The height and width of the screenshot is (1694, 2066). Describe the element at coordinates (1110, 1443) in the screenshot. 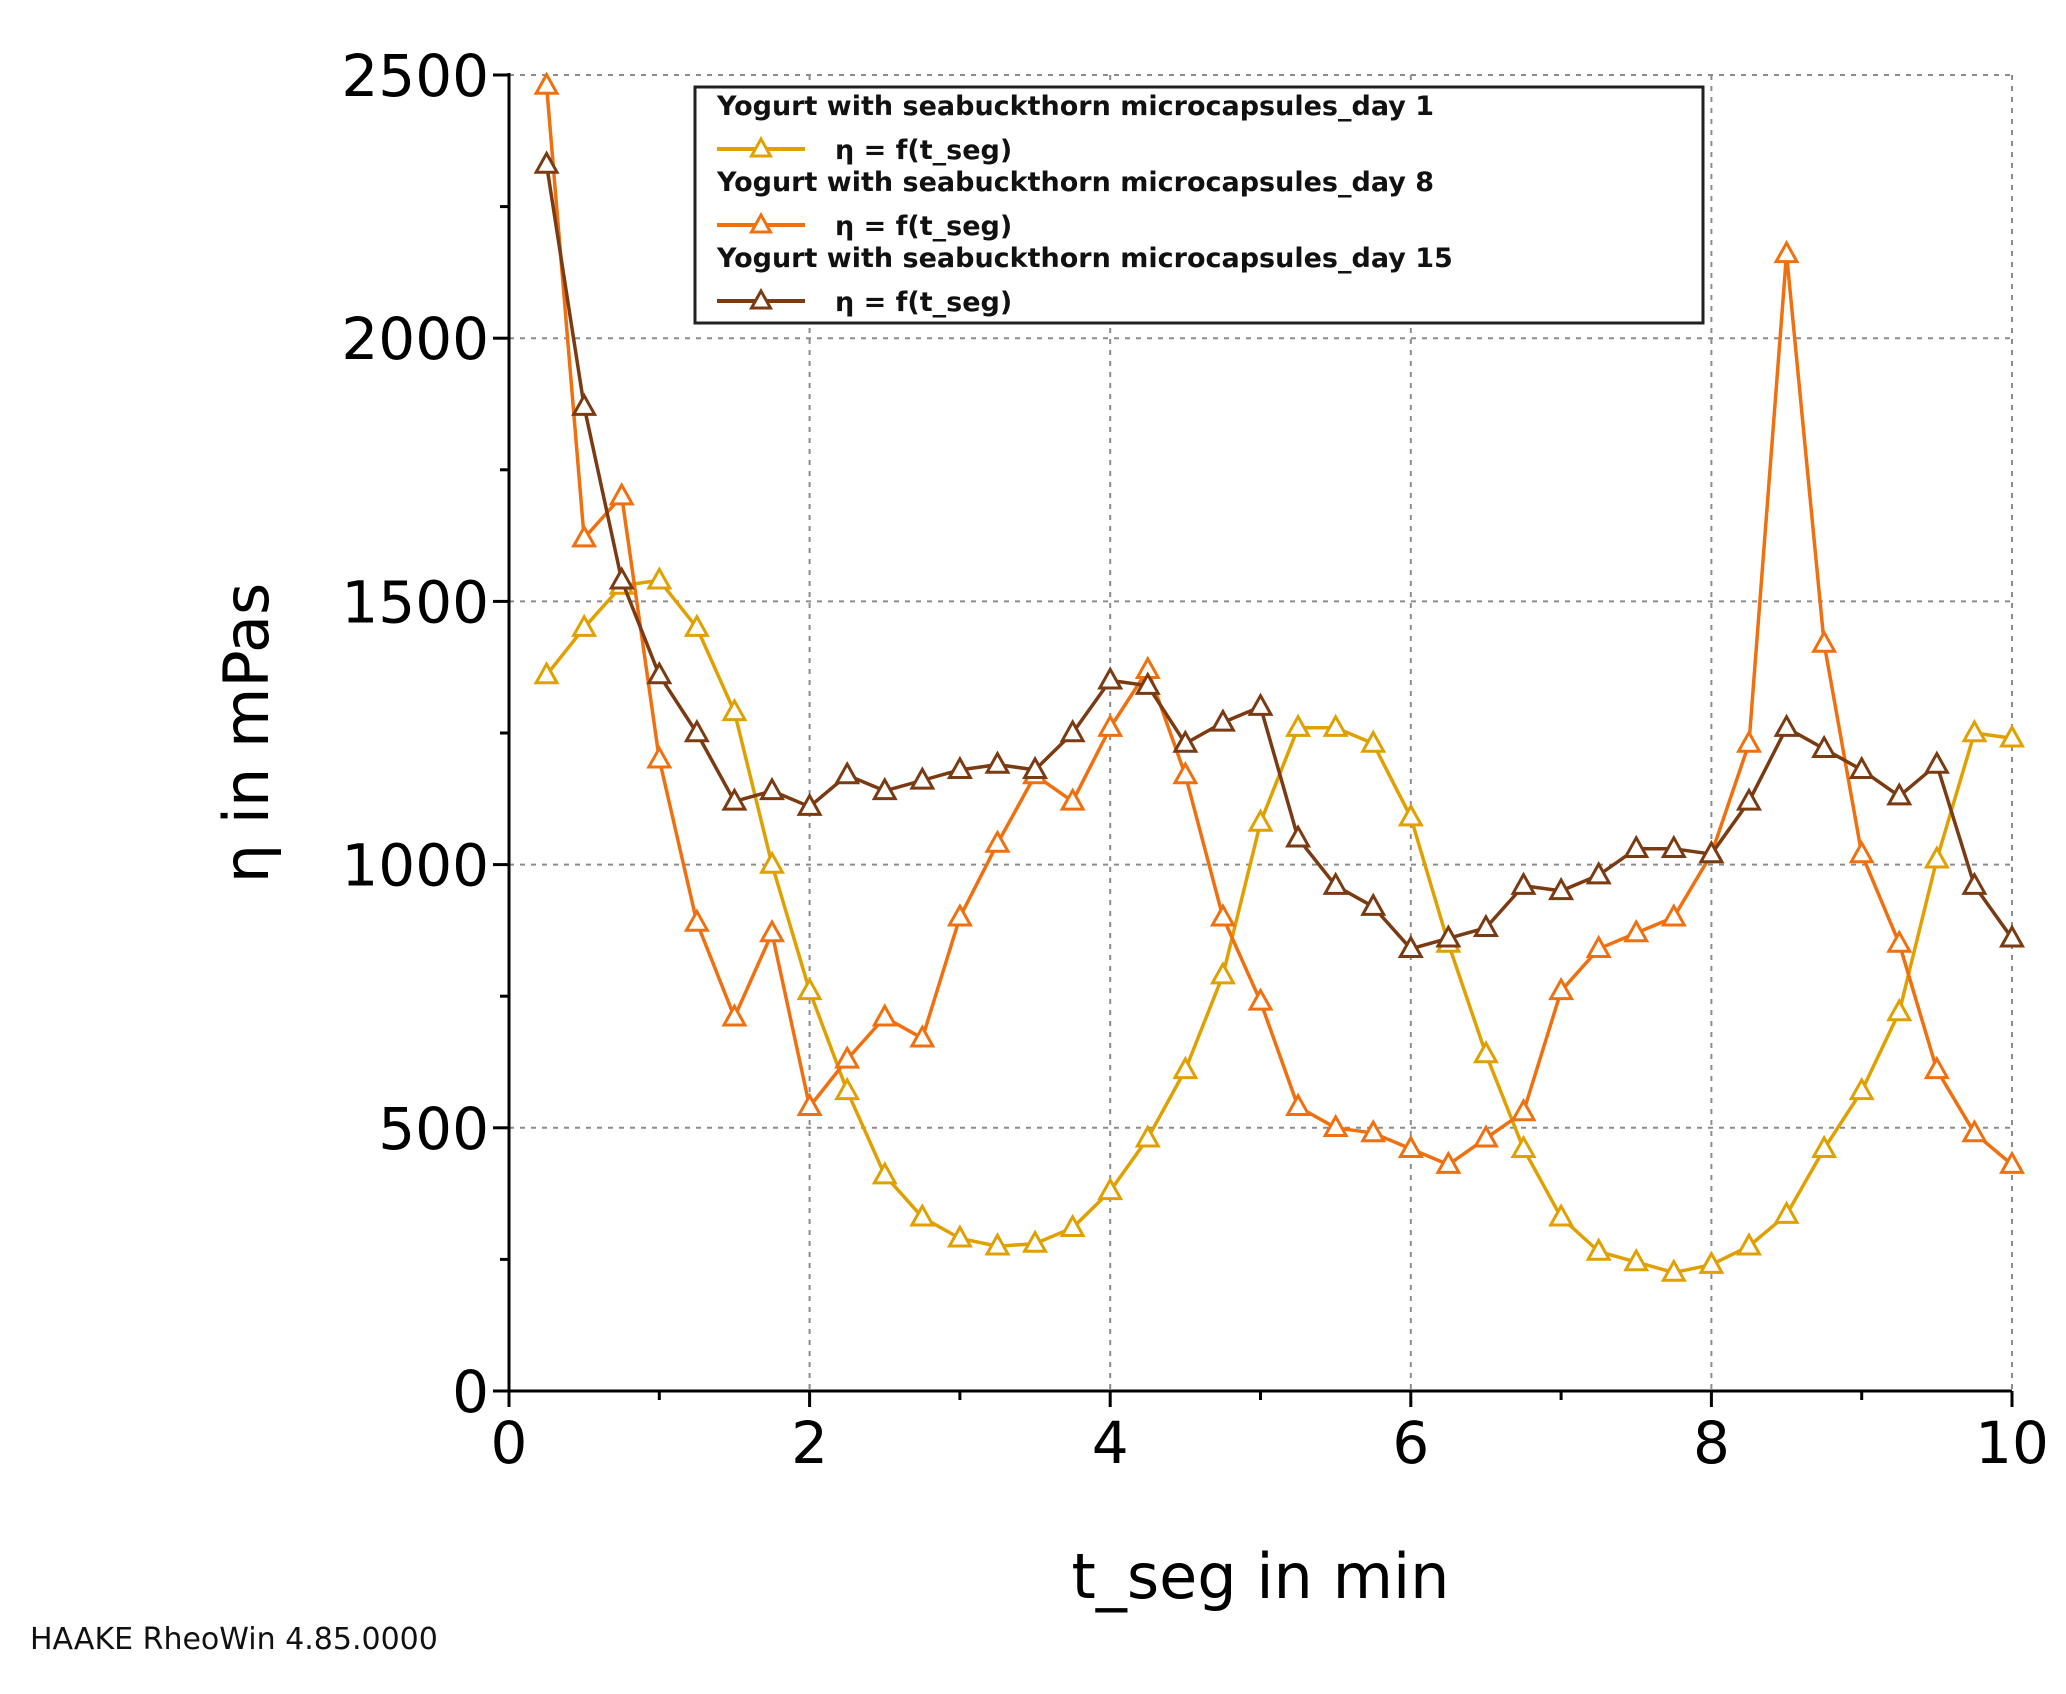

I see `x-tick-label: 4` at that location.